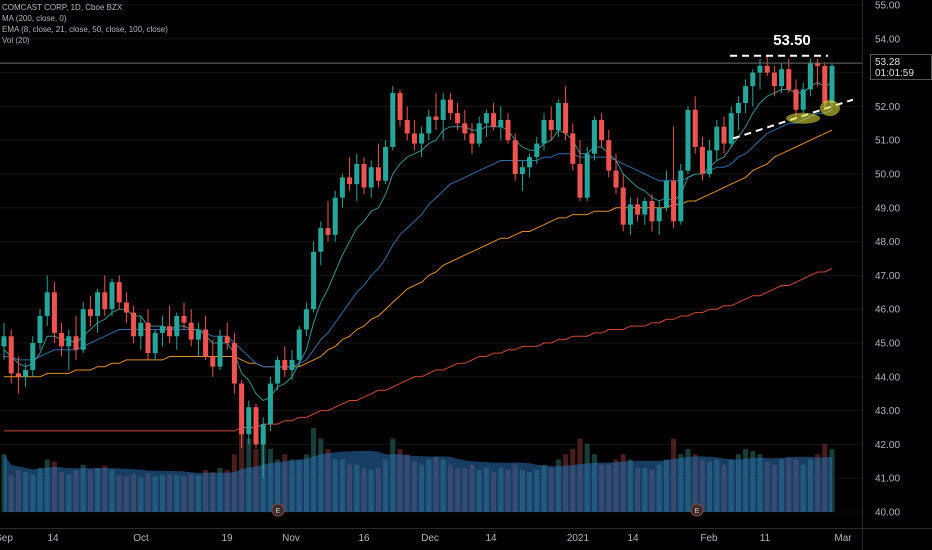  Describe the element at coordinates (709, 538) in the screenshot. I see `time-tick-label: Feb` at that location.